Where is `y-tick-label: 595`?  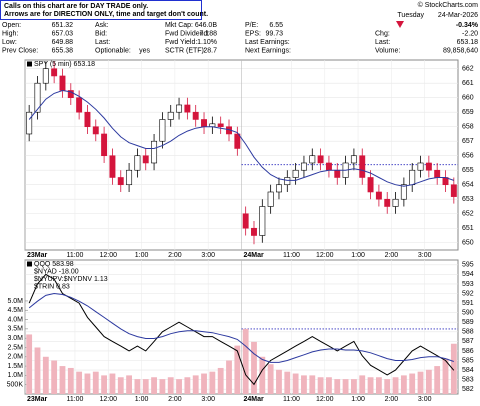 y-tick-label: 595 is located at coordinates (468, 265).